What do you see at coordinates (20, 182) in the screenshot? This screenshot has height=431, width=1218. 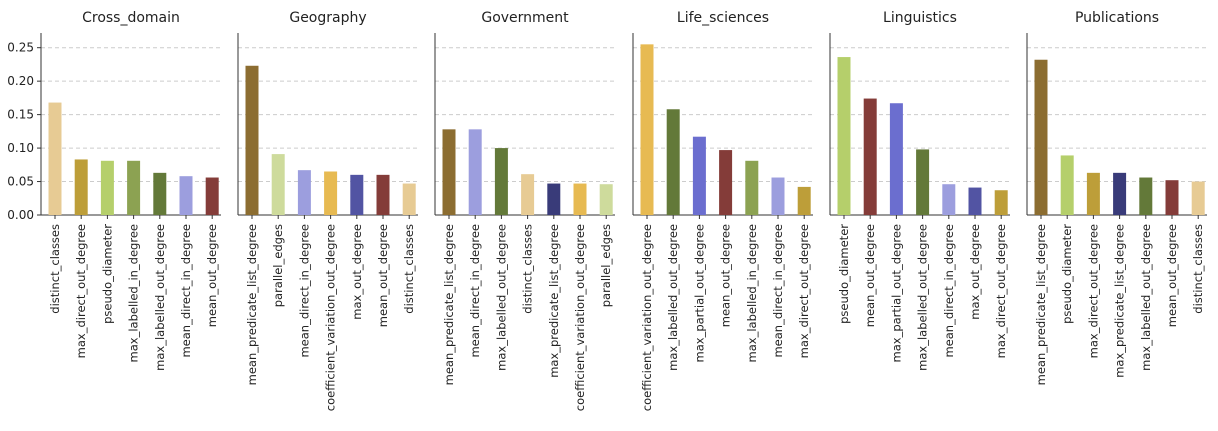 I see `y-tick-label: 0.05` at bounding box center [20, 182].